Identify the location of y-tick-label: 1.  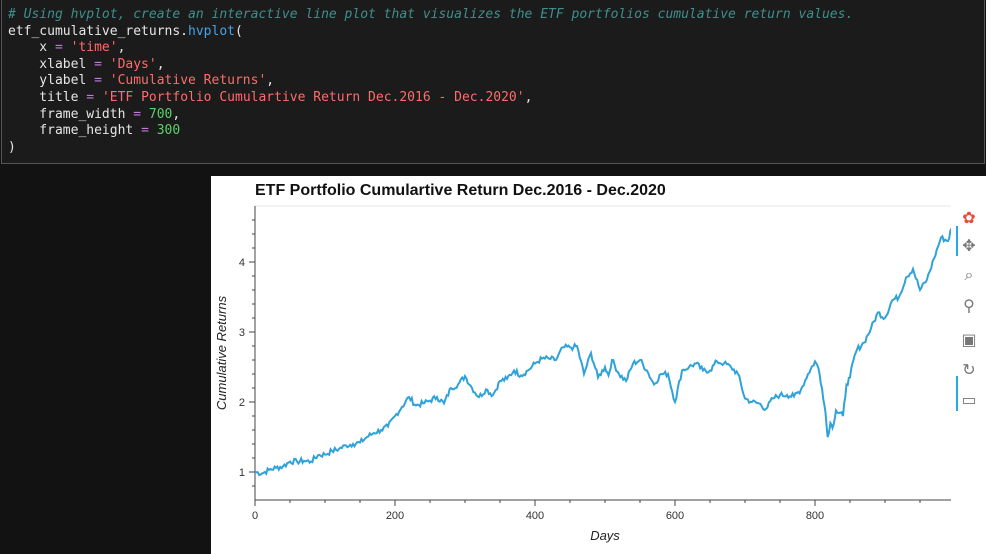
(242, 473).